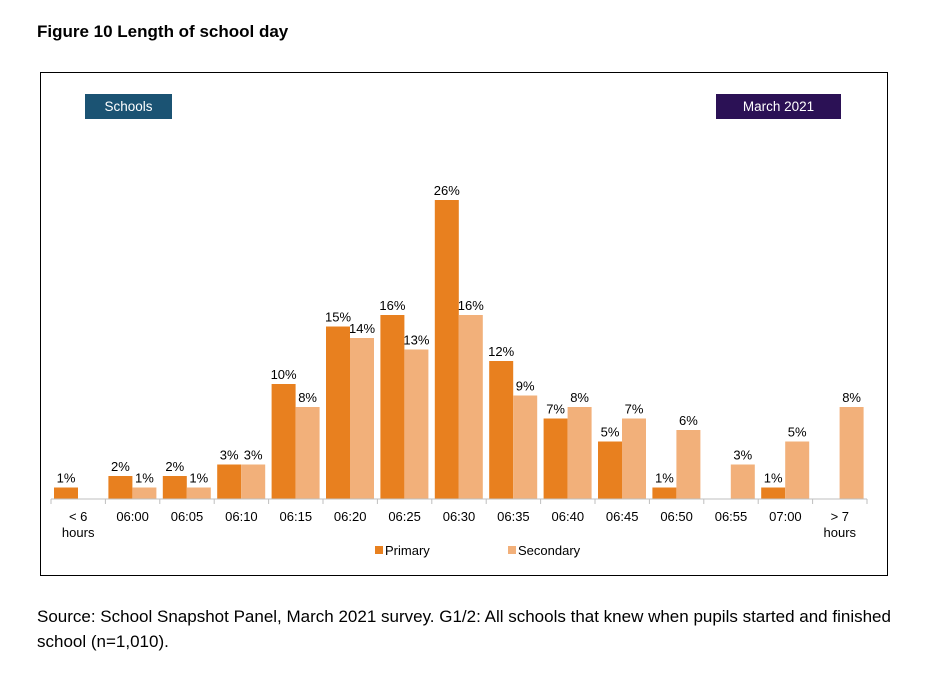 The width and height of the screenshot is (942, 674). What do you see at coordinates (338, 317) in the screenshot?
I see `data-label-primary-5: 15%` at bounding box center [338, 317].